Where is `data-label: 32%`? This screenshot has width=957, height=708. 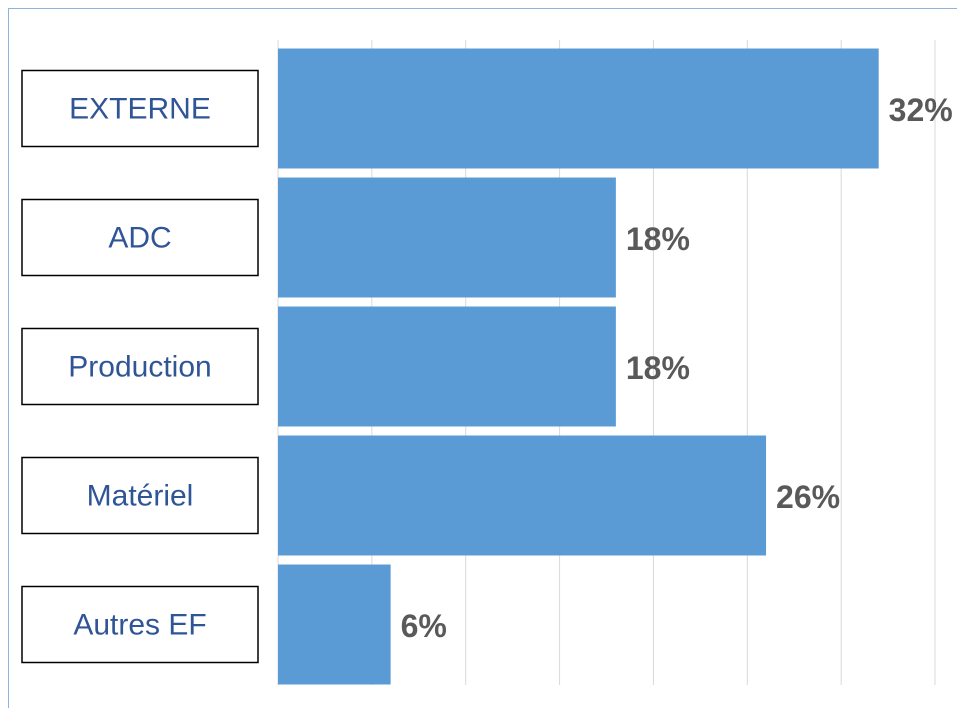
data-label: 32% is located at coordinates (921, 110).